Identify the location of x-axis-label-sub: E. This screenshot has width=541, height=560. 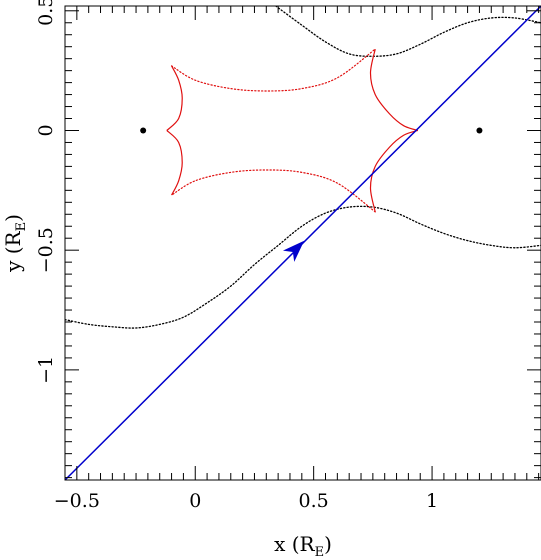
(320, 552).